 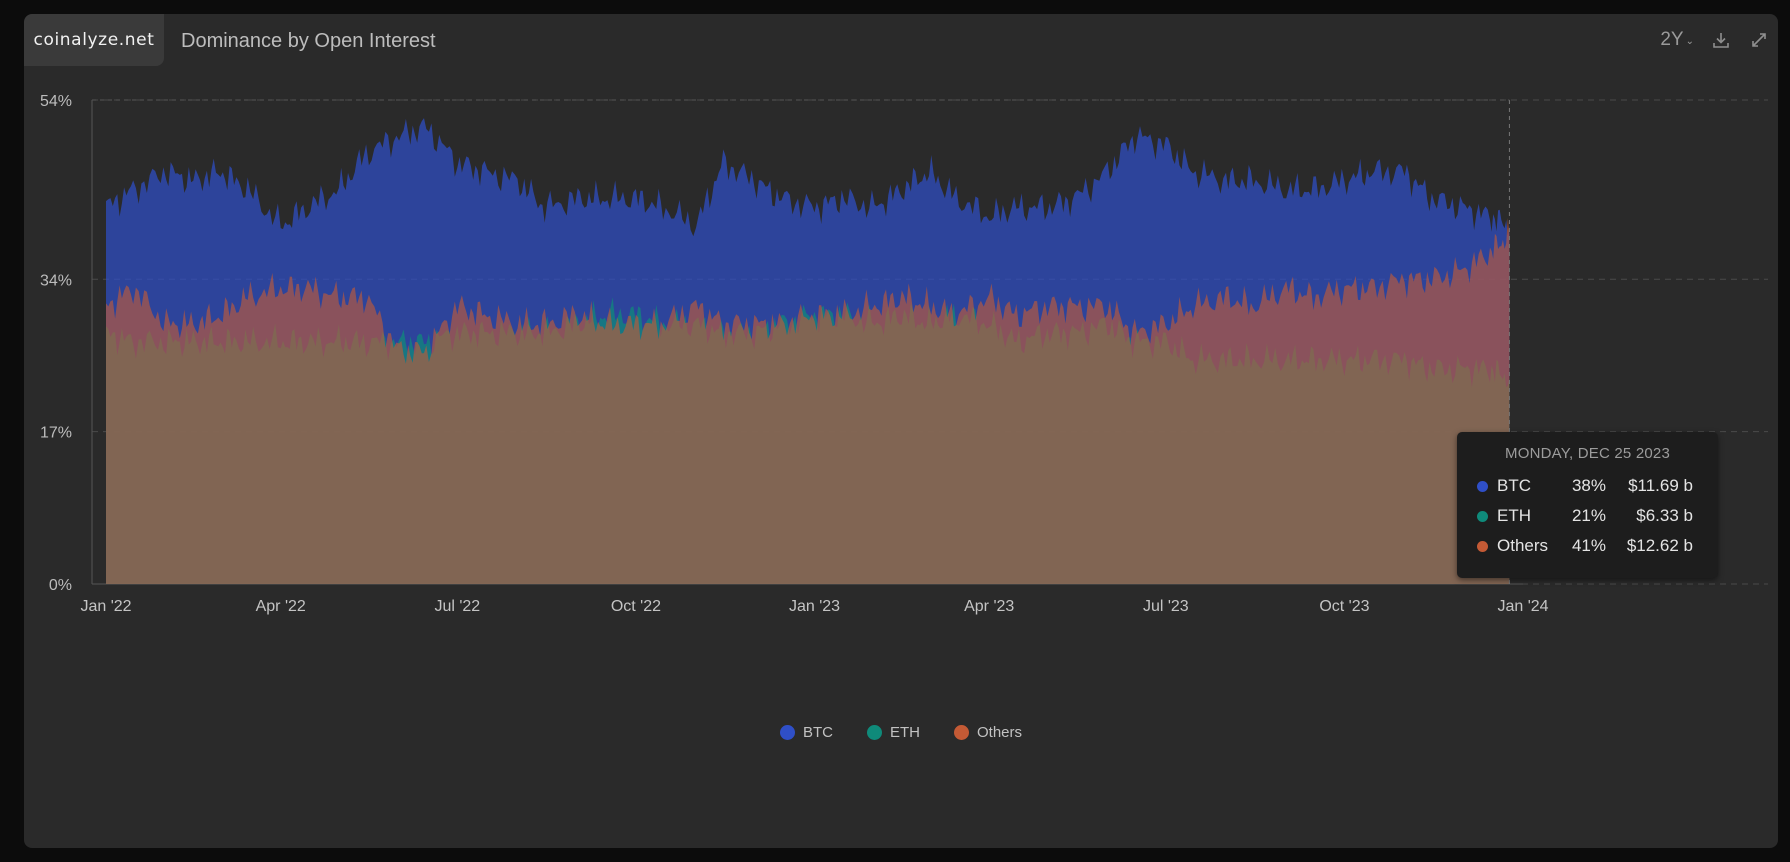 What do you see at coordinates (1587, 453) in the screenshot?
I see `tooltip-date: MONDAY, DEC 25 2023` at bounding box center [1587, 453].